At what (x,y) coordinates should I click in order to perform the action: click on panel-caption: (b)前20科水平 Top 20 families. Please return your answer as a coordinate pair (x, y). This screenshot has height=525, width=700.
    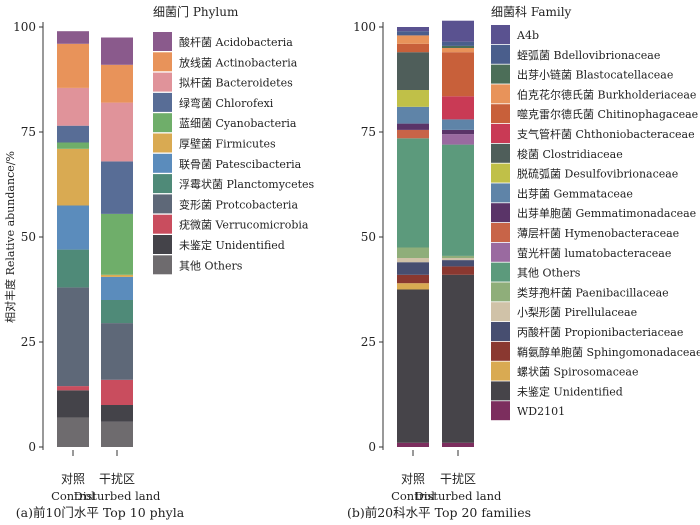
    Looking at the image, I should click on (439, 512).